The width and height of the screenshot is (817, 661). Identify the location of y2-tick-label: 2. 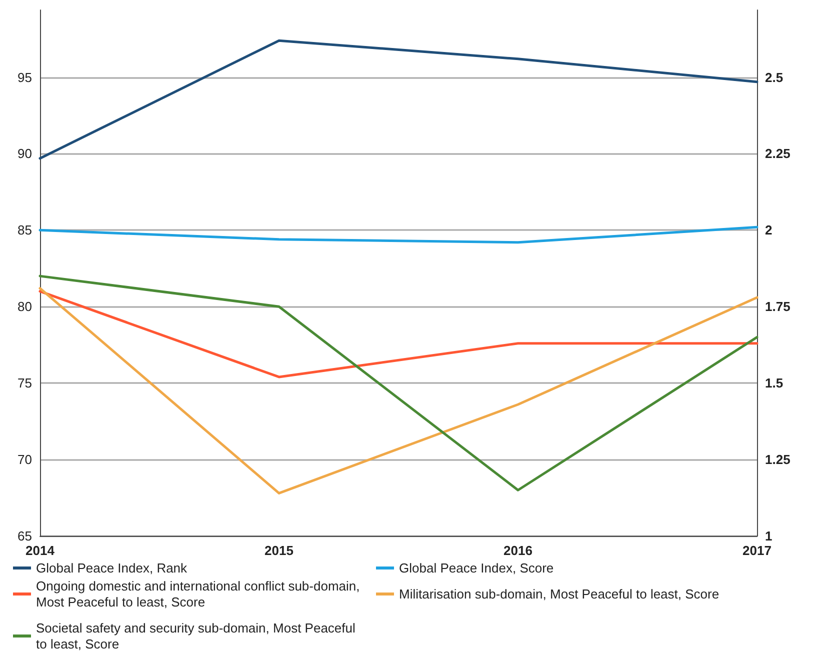
(768, 230).